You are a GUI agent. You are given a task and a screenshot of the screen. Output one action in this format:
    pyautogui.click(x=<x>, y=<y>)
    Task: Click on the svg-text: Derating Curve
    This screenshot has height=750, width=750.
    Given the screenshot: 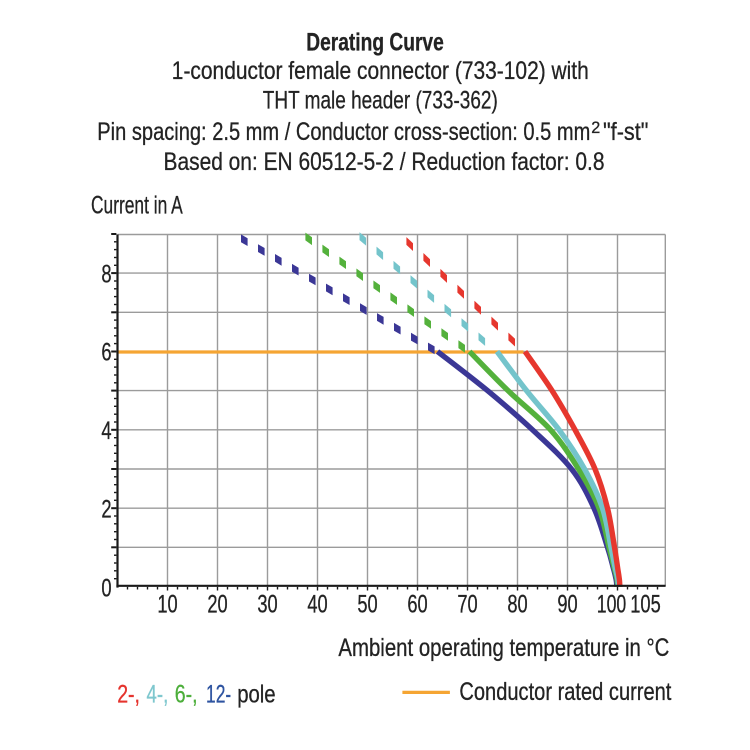 What is the action you would take?
    pyautogui.click(x=375, y=42)
    